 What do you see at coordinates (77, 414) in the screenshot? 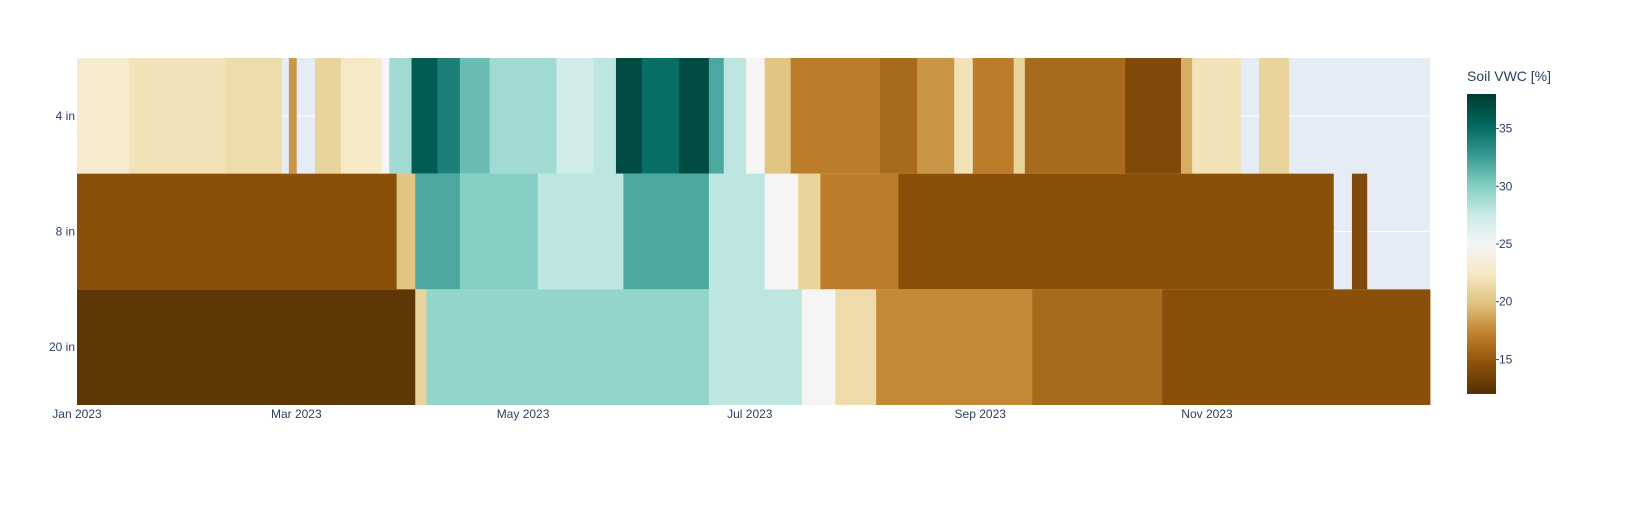
I see `x-tick-label: Jan 2023` at bounding box center [77, 414].